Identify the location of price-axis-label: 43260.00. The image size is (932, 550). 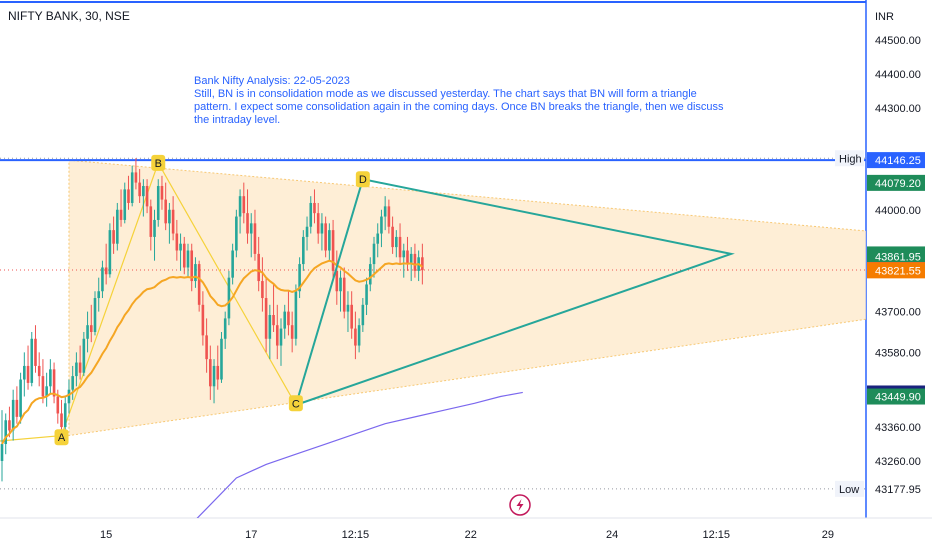
(898, 462).